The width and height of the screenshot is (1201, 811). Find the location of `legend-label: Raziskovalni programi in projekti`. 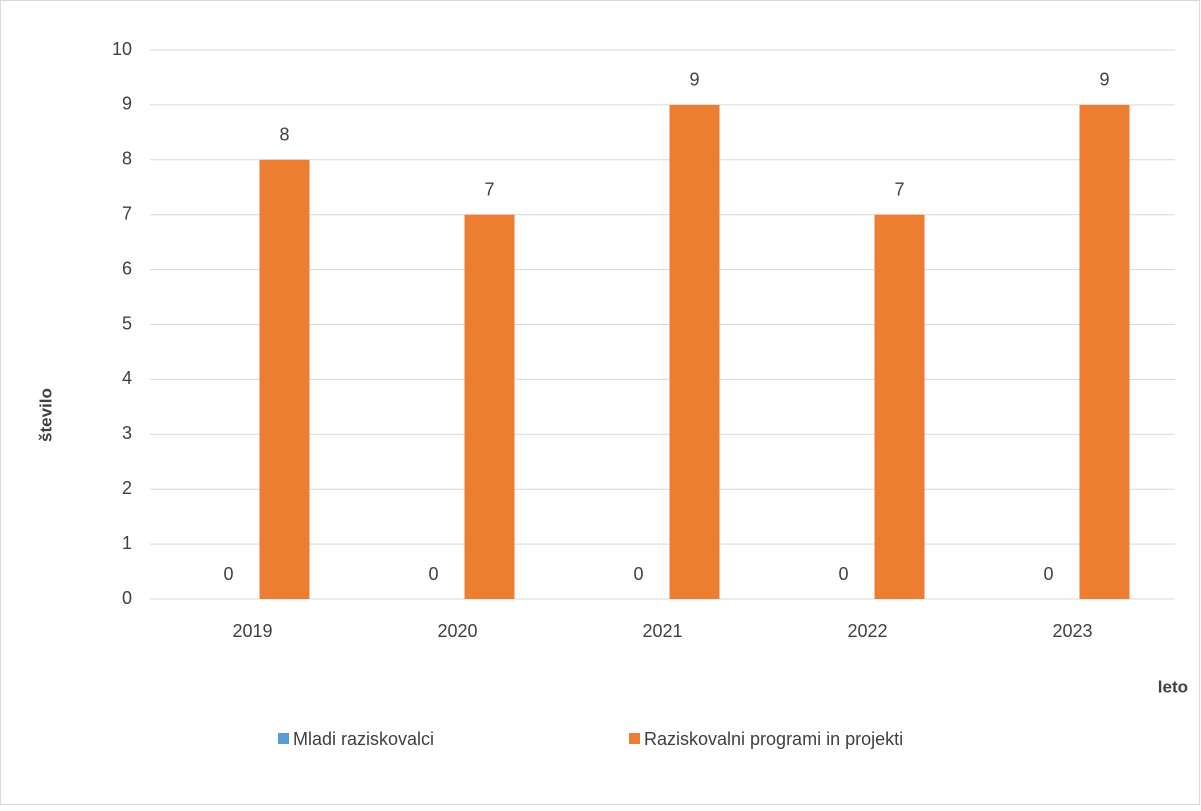

legend-label: Raziskovalni programi in projekti is located at coordinates (773, 739).